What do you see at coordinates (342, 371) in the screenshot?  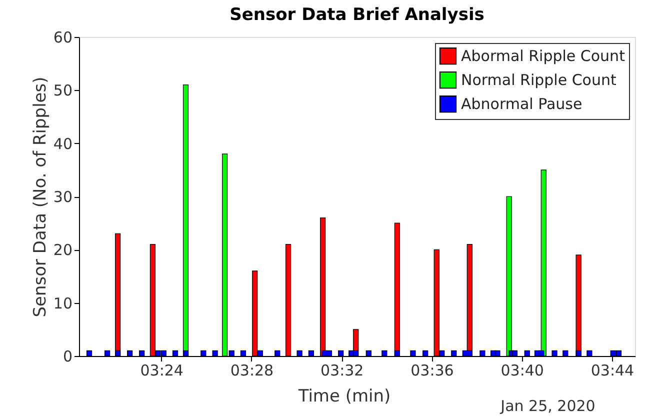 I see `x-tick-label: 03:32` at bounding box center [342, 371].